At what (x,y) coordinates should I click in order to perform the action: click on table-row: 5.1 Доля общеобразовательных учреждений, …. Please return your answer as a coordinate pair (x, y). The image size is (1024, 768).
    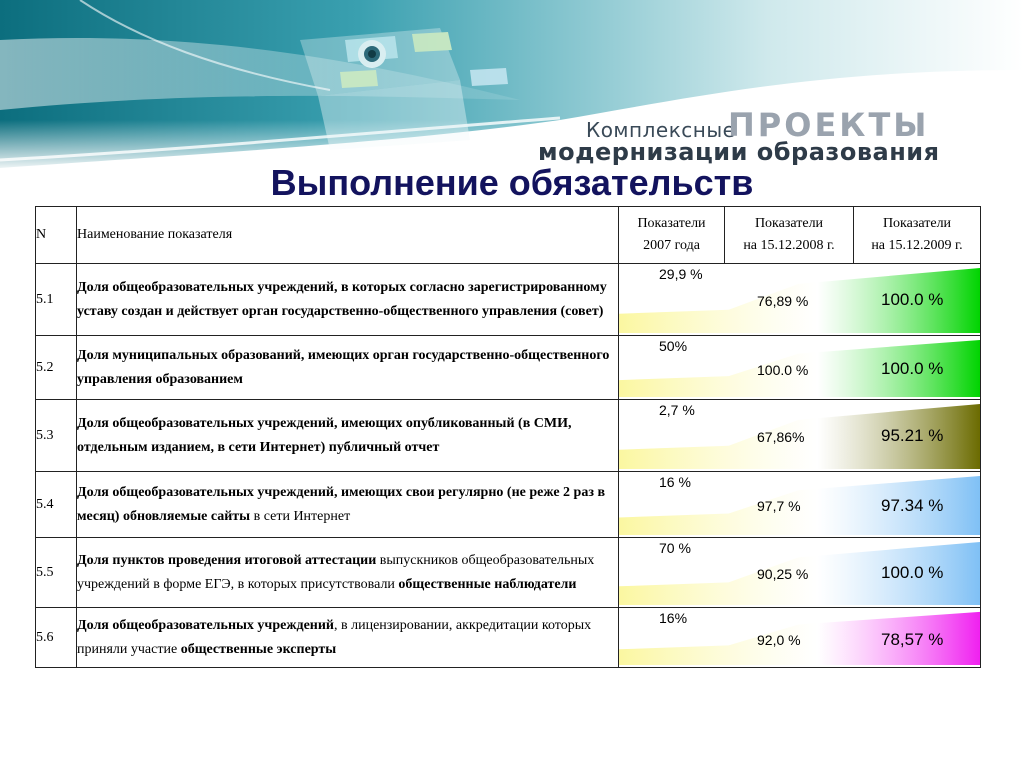
    Looking at the image, I should click on (508, 299).